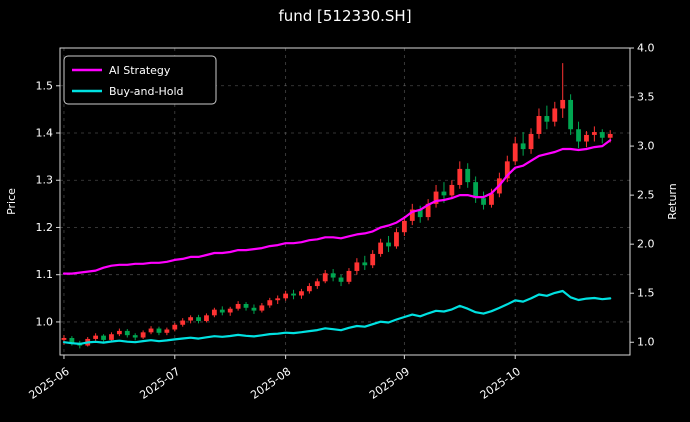 This screenshot has width=690, height=422. What do you see at coordinates (389, 383) in the screenshot?
I see `date-tick-label: 2025-09` at bounding box center [389, 383].